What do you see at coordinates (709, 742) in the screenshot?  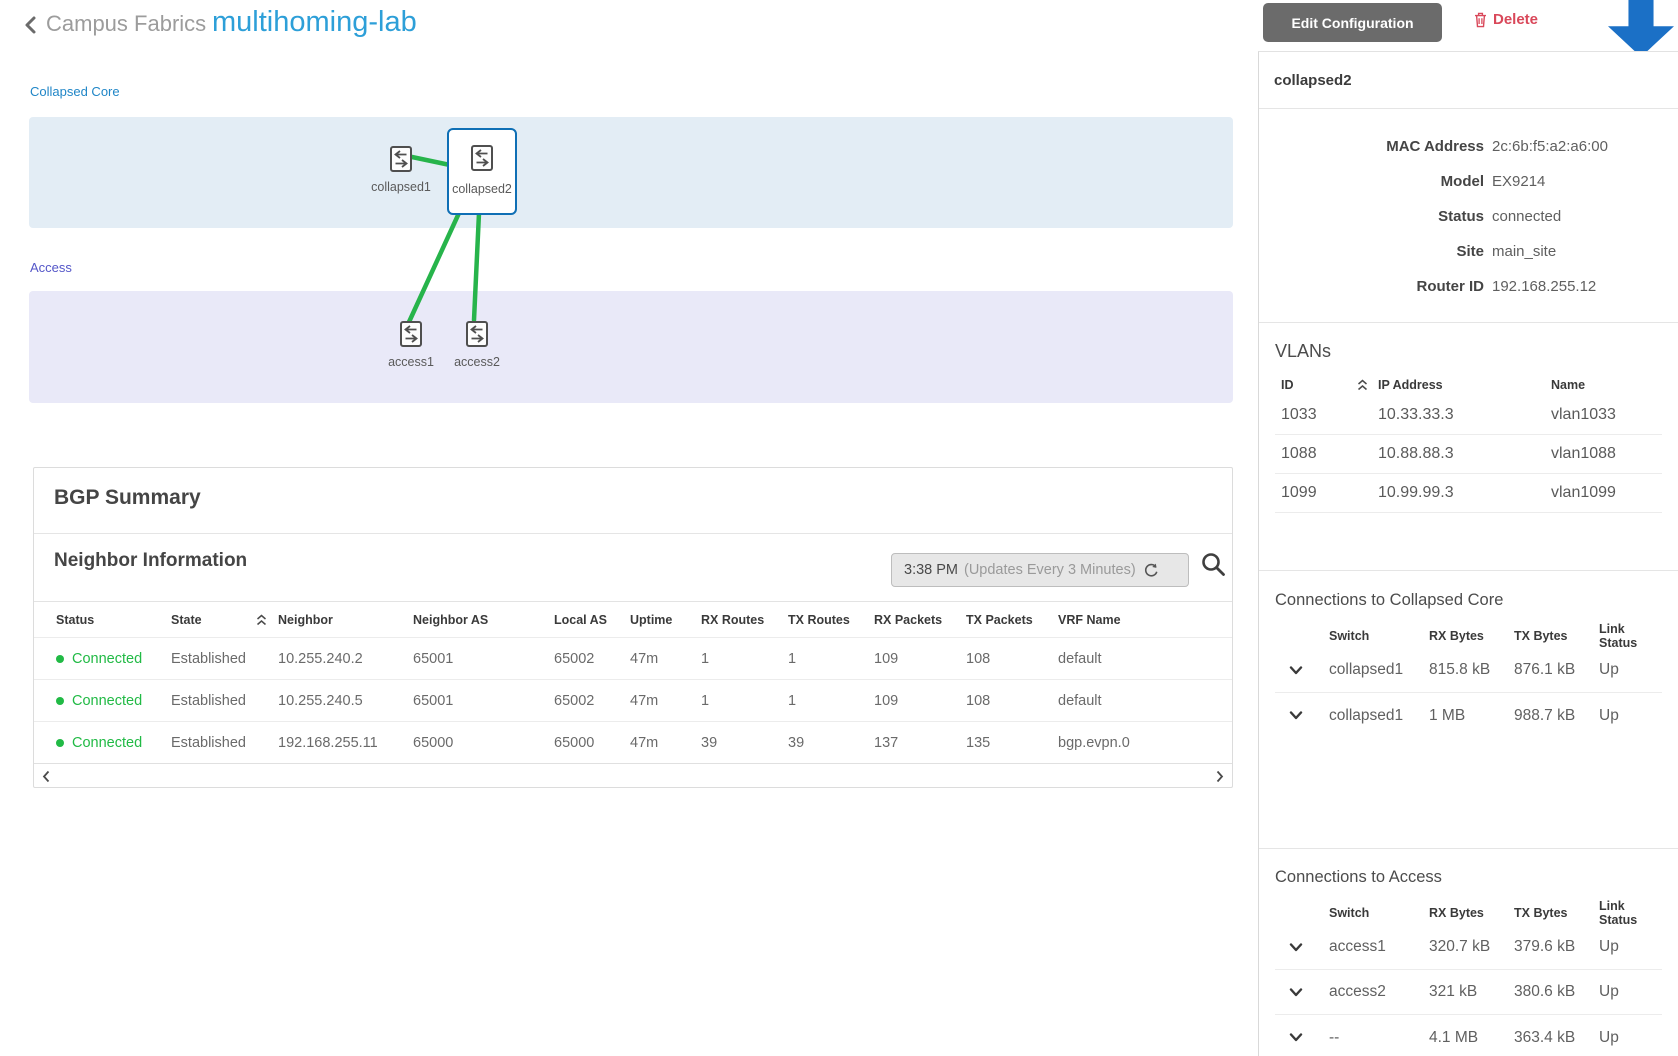 I see `rx-routes-value: 39` at bounding box center [709, 742].